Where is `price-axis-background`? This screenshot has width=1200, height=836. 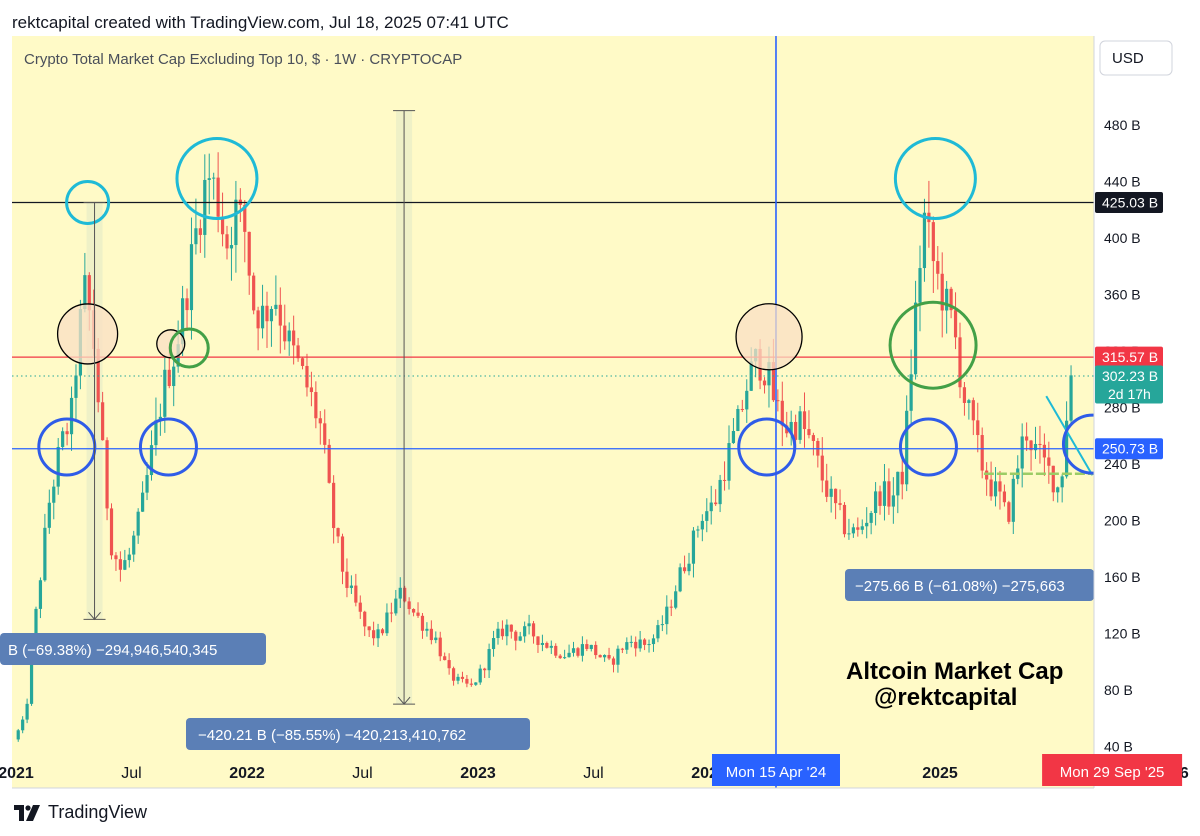 price-axis-background is located at coordinates (1147, 412).